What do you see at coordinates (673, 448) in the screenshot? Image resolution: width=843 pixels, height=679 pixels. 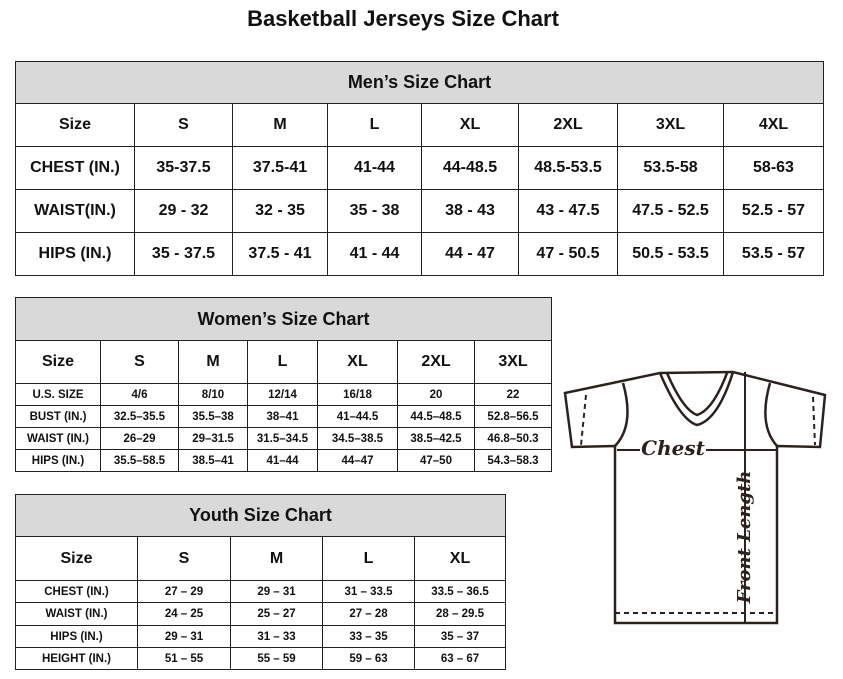 I see `chest-label: Chest` at bounding box center [673, 448].